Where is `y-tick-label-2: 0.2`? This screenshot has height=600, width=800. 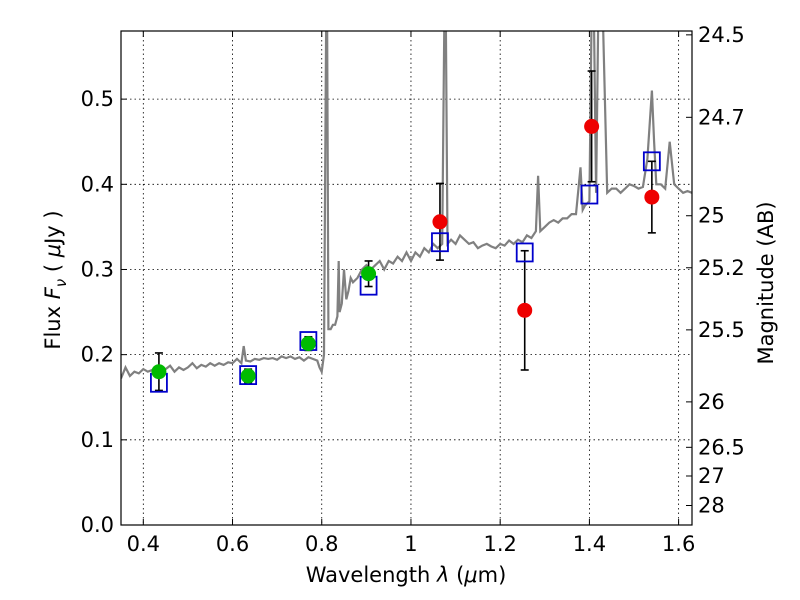 y-tick-label-2: 0.2 is located at coordinates (97, 355).